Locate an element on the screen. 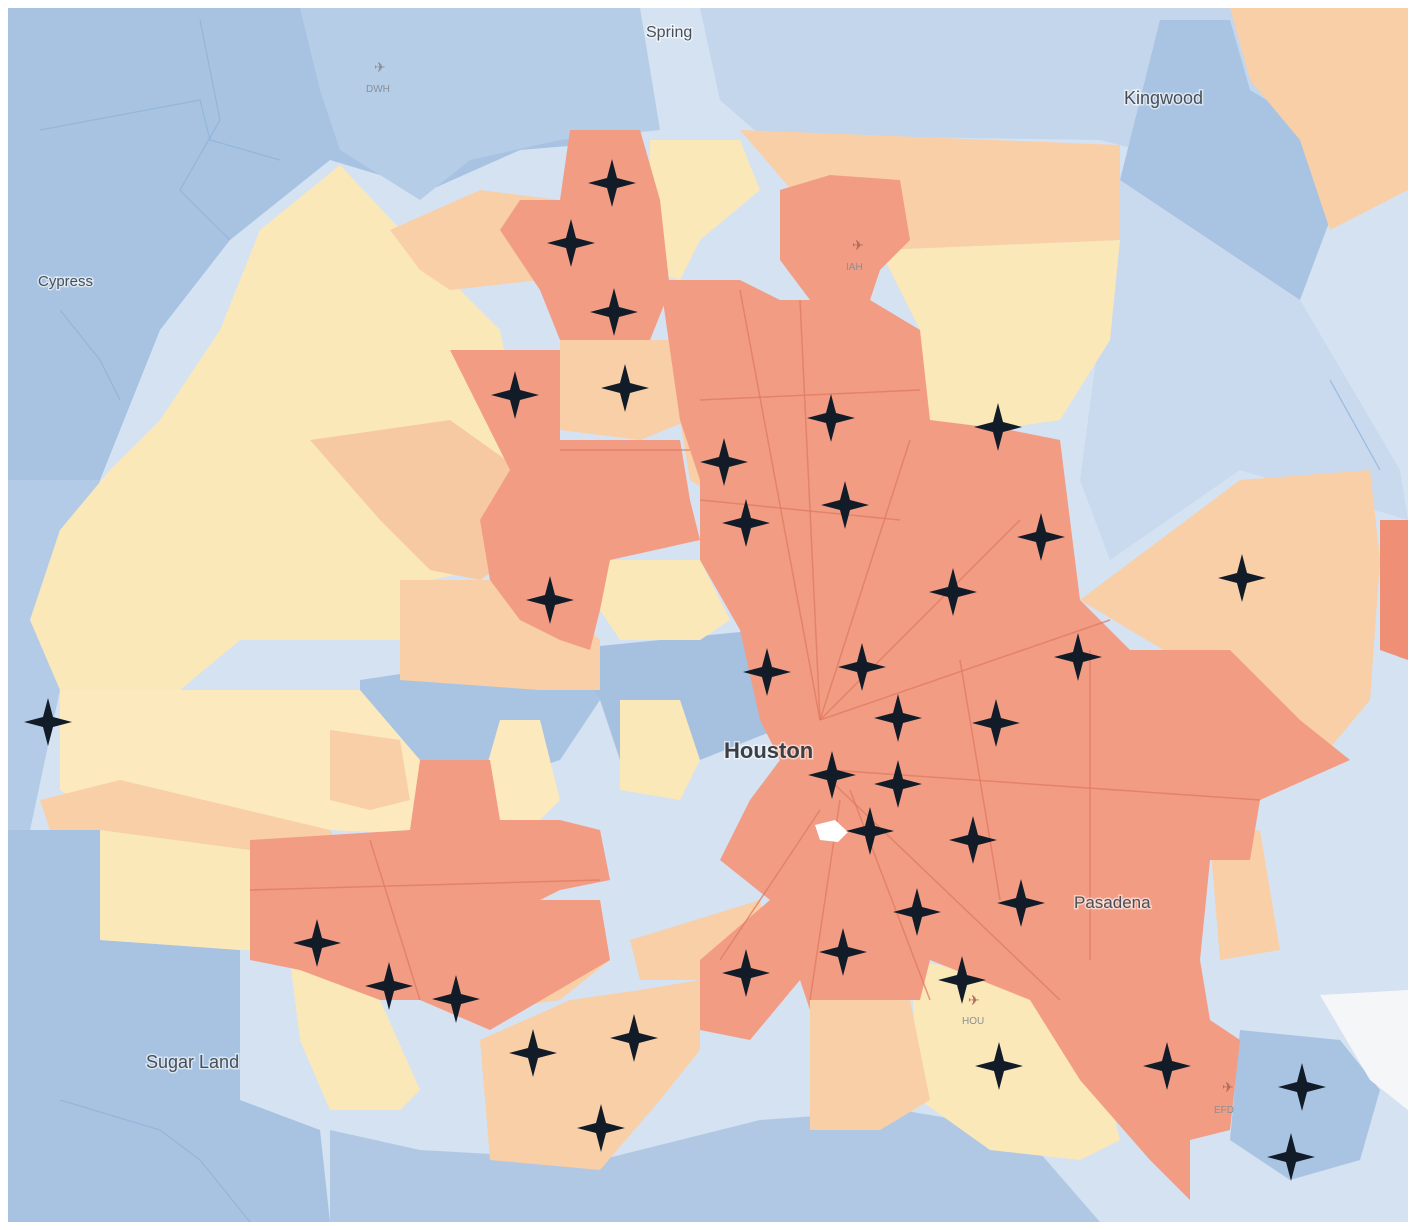 The width and height of the screenshot is (1417, 1230). airport-label-hou: HOU is located at coordinates (973, 1021).